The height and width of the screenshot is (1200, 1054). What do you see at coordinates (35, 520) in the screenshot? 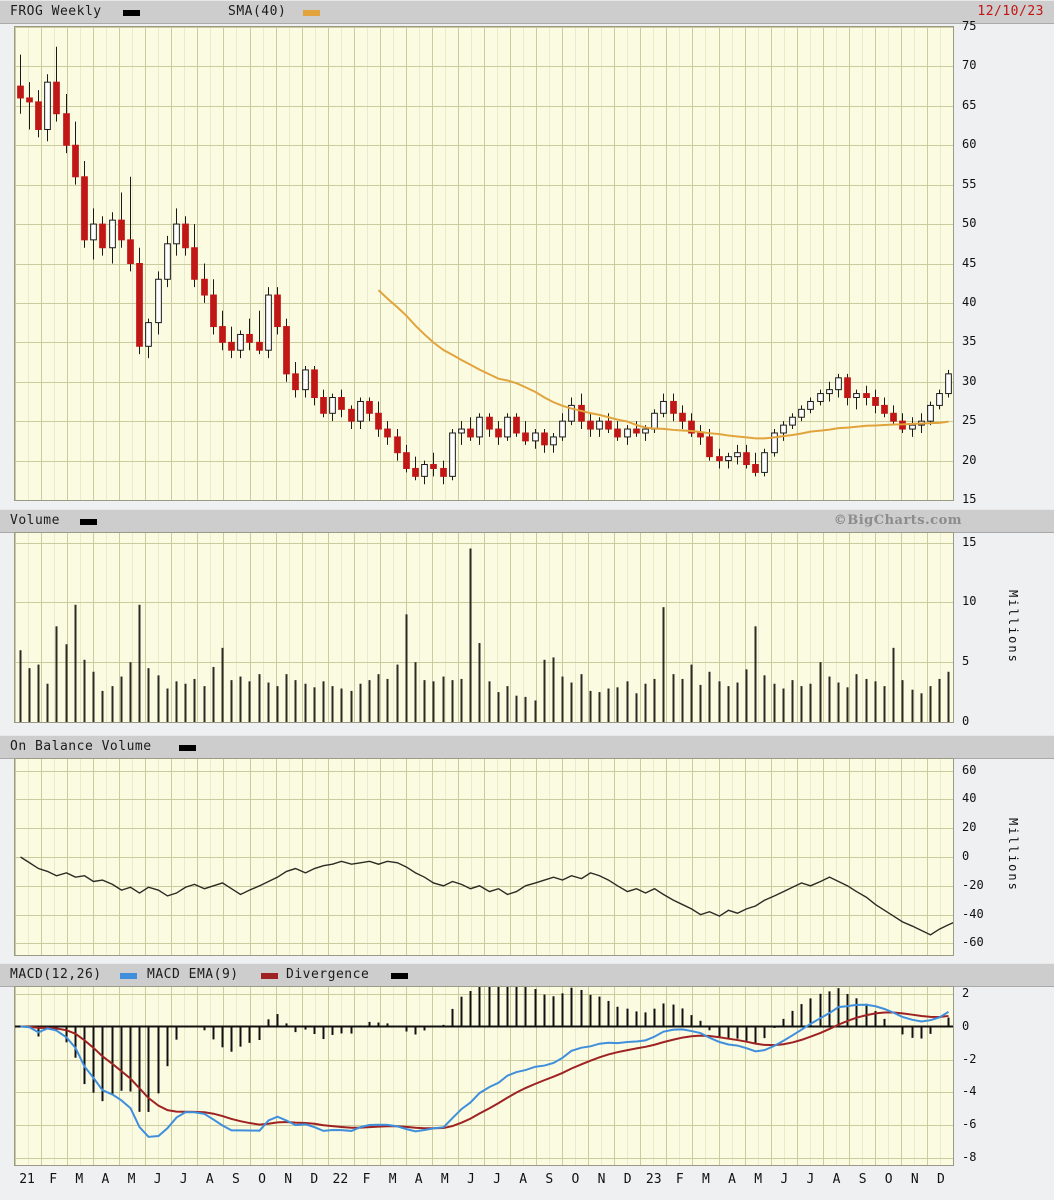
I see `volume-title: Volume` at bounding box center [35, 520].